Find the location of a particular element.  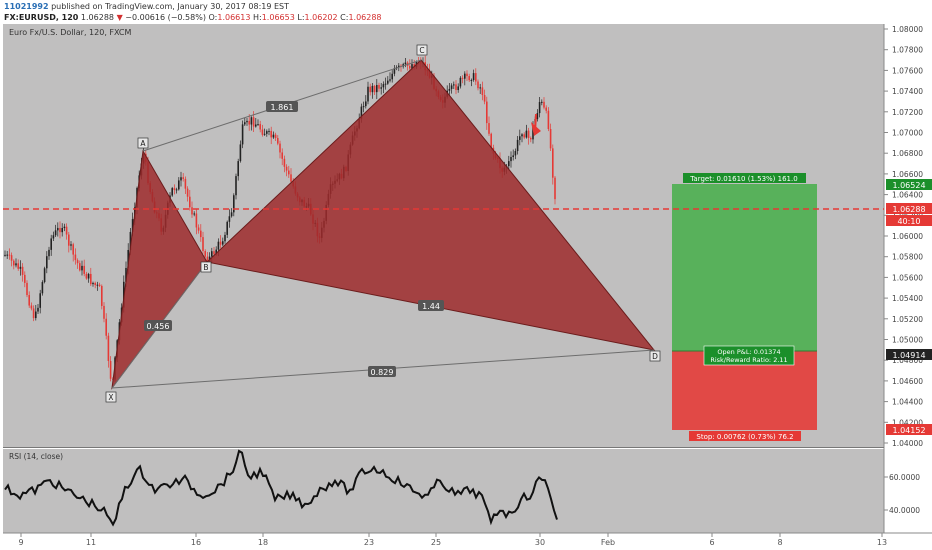

point-d-box is located at coordinates (655, 356).